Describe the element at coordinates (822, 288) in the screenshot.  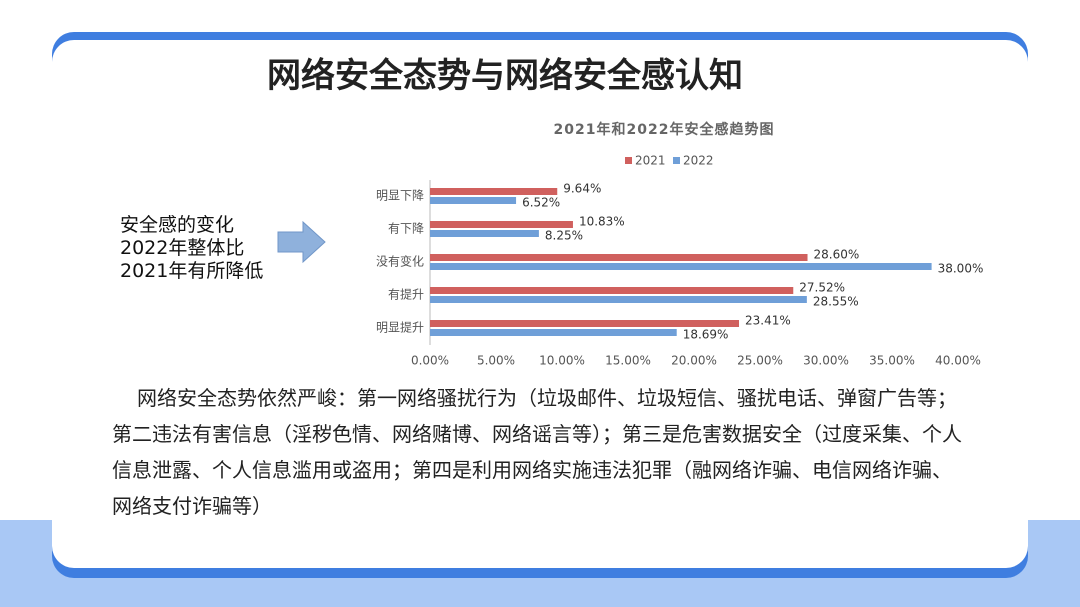
I see `value-label: 27.52%` at that location.